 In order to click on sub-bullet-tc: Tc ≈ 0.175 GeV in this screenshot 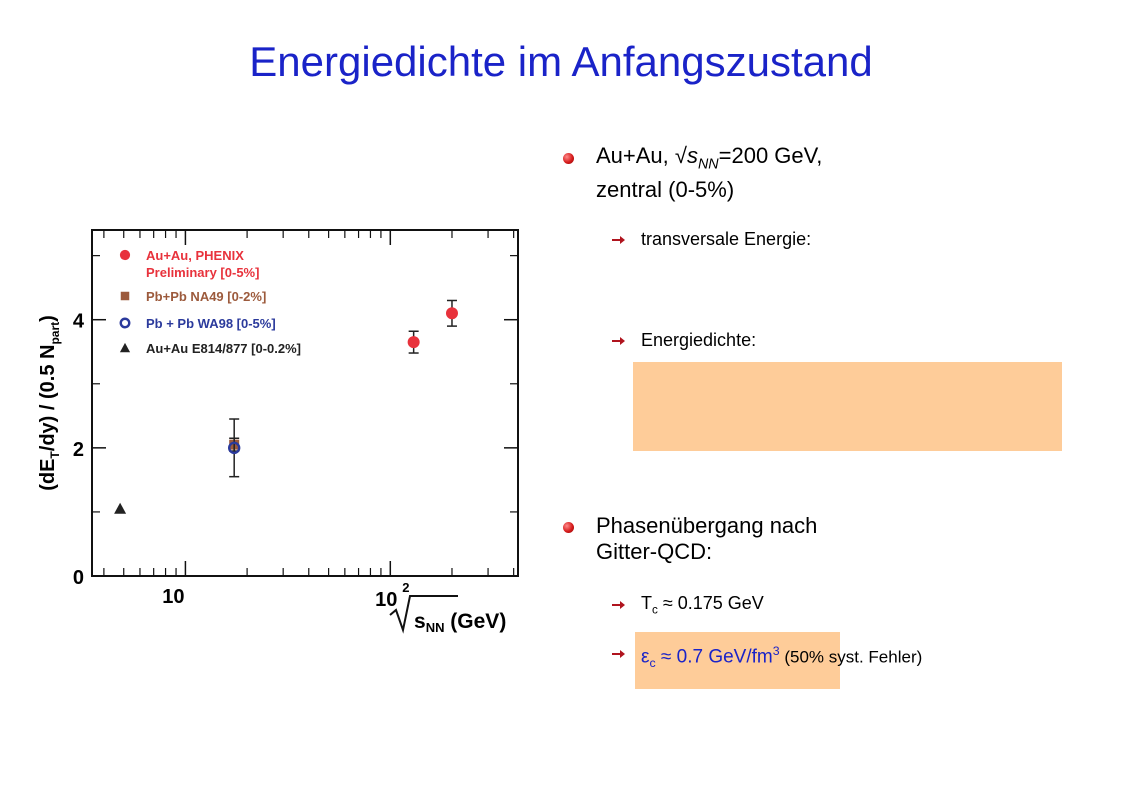, I will do `click(702, 607)`.